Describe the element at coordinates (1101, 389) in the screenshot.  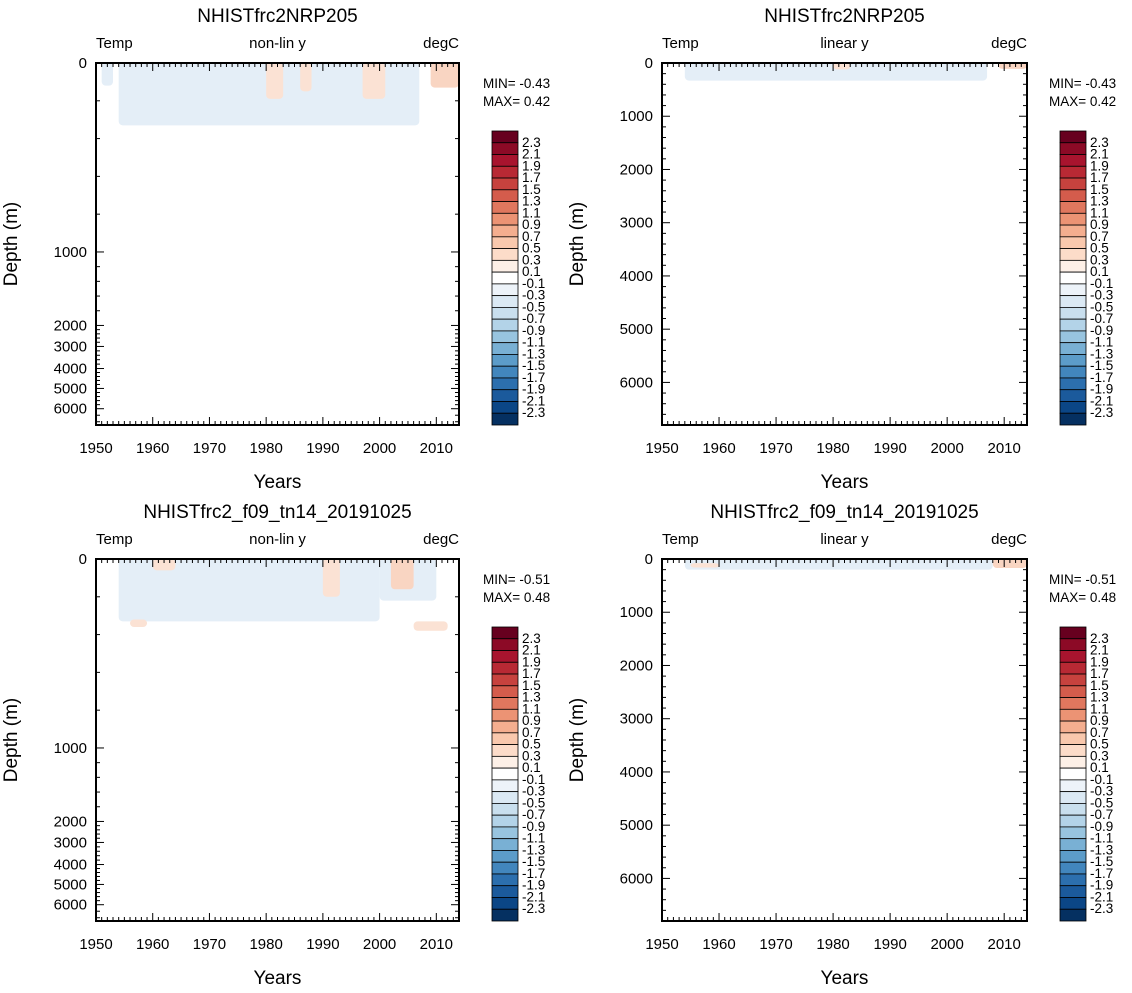
I see `colorbar-label: -1.9` at that location.